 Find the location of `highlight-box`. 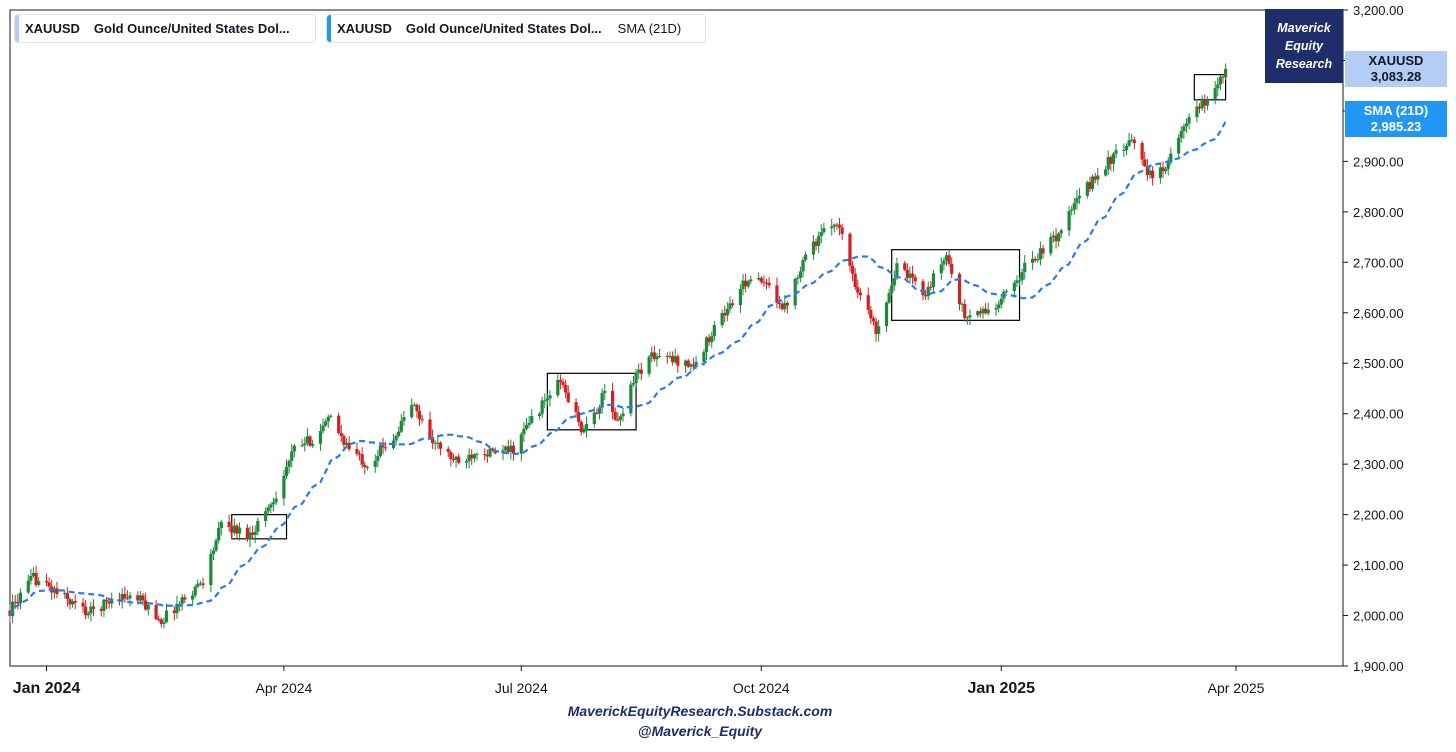

highlight-box is located at coordinates (956, 285).